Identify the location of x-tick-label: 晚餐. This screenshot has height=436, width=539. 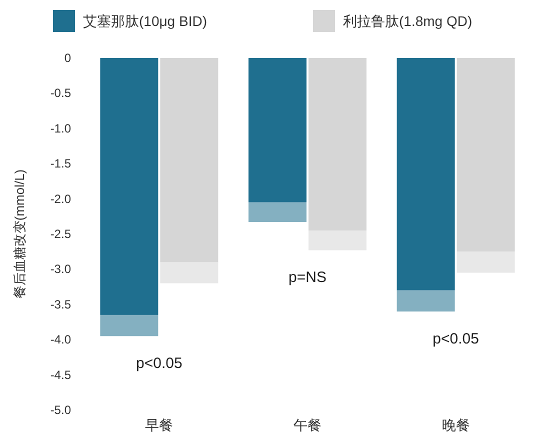
(456, 425).